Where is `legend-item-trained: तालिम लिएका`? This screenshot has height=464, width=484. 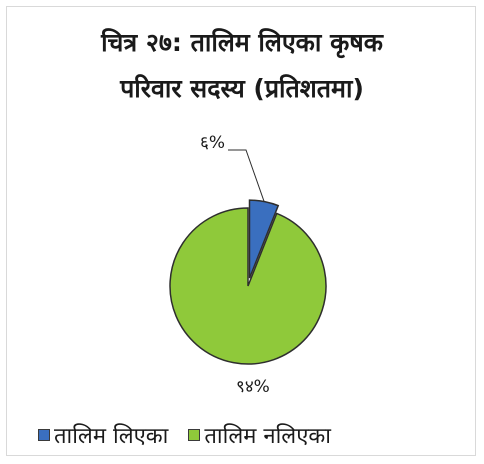 legend-item-trained: तालिम लिएका is located at coordinates (103, 435).